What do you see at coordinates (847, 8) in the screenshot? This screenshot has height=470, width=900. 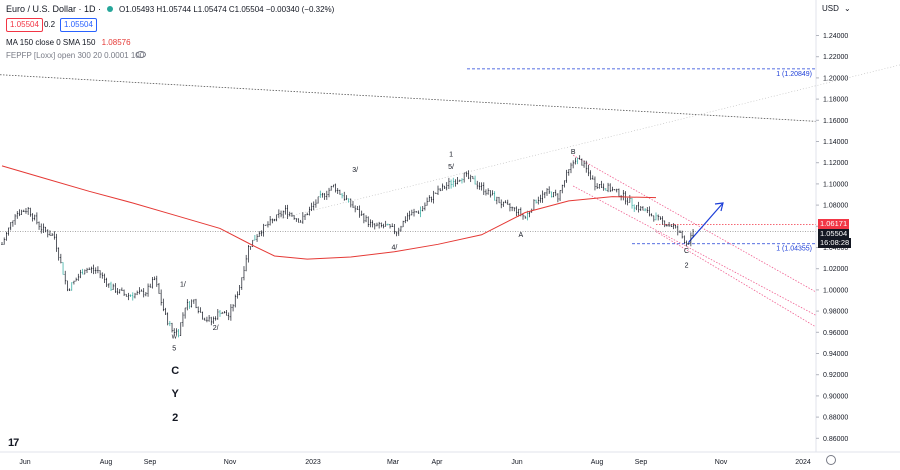 I see `chevron-down-icon: ⌄` at bounding box center [847, 8].